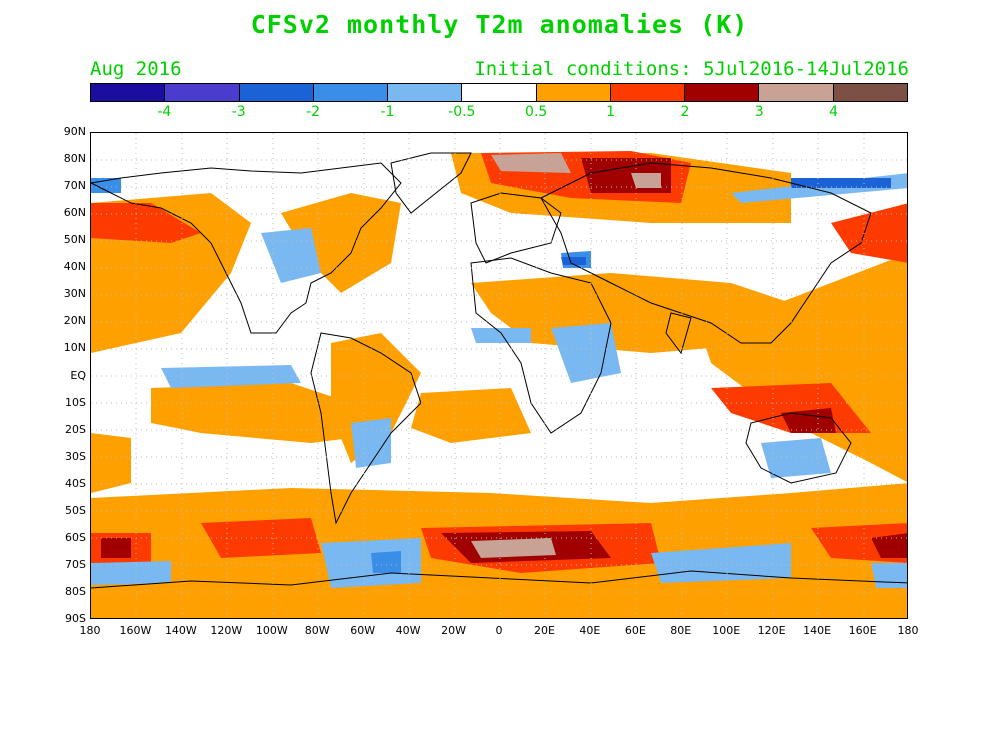 This screenshot has height=750, width=999. What do you see at coordinates (685, 112) in the screenshot?
I see `colorbar-label: 2` at bounding box center [685, 112].